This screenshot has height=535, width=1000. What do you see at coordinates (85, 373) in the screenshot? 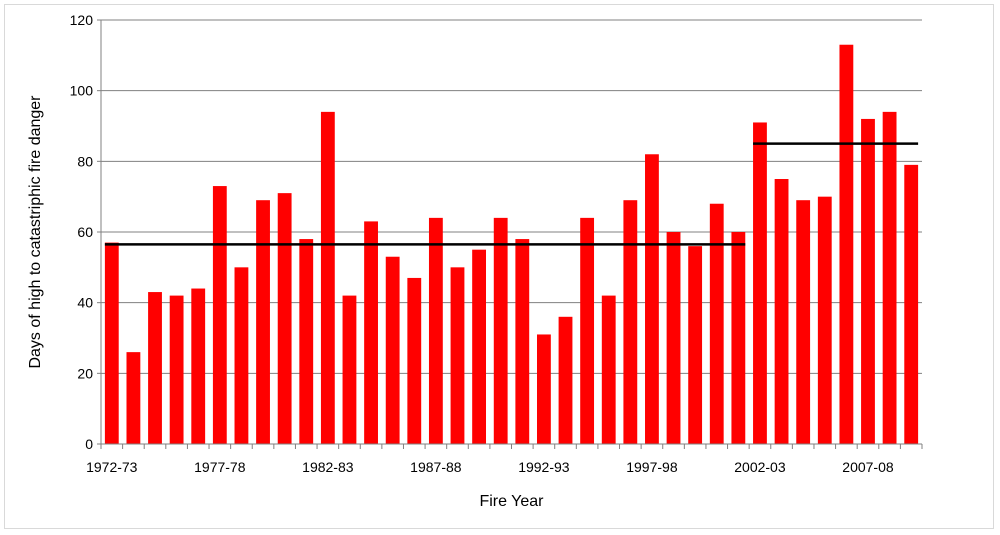
I see `y-tick-label: 20` at bounding box center [85, 373].